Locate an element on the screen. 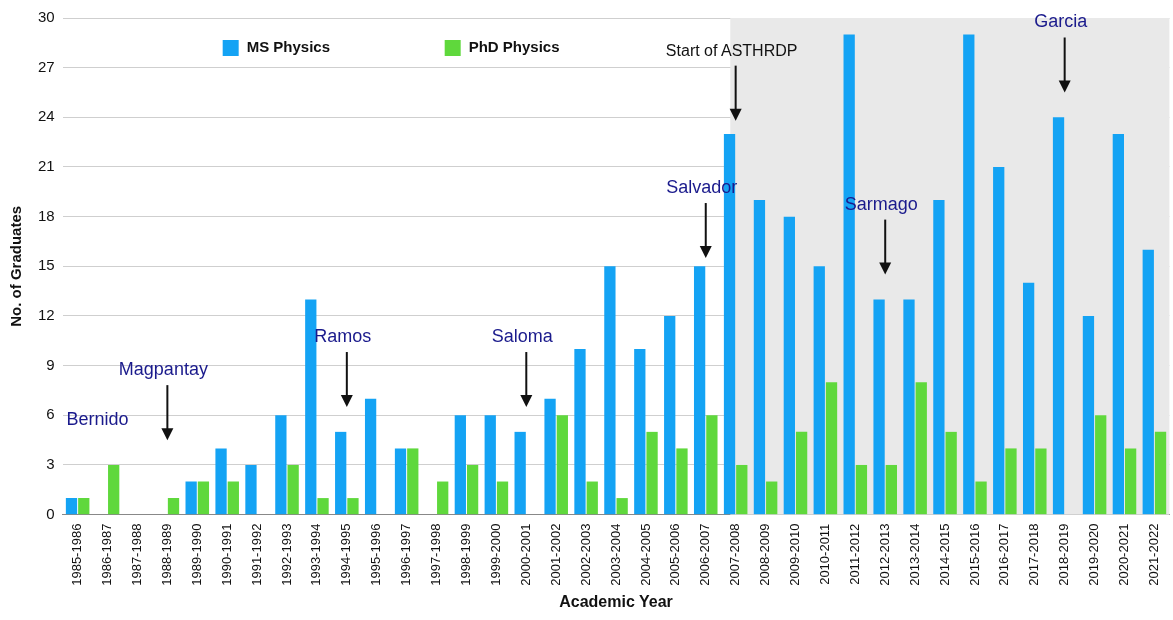  y-tick-label: 15 is located at coordinates (46, 265).